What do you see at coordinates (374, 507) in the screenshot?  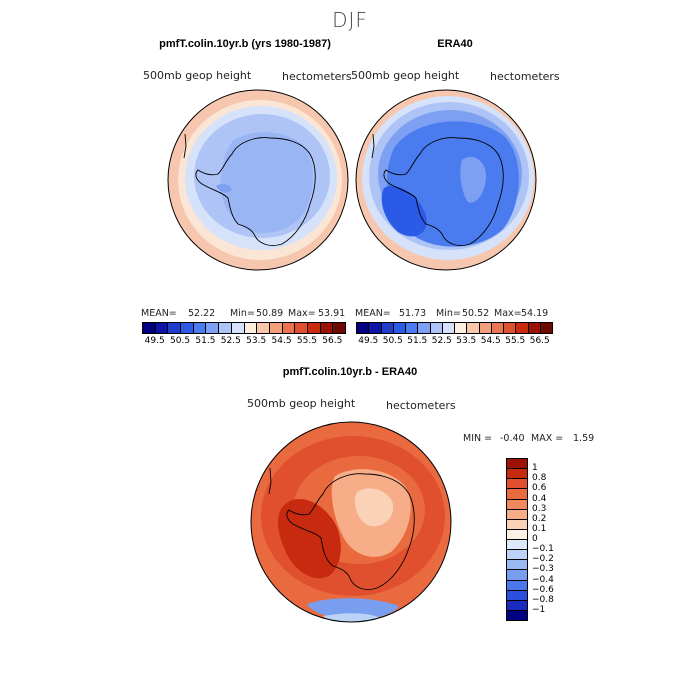 I see `panel3-region-dome` at bounding box center [374, 507].